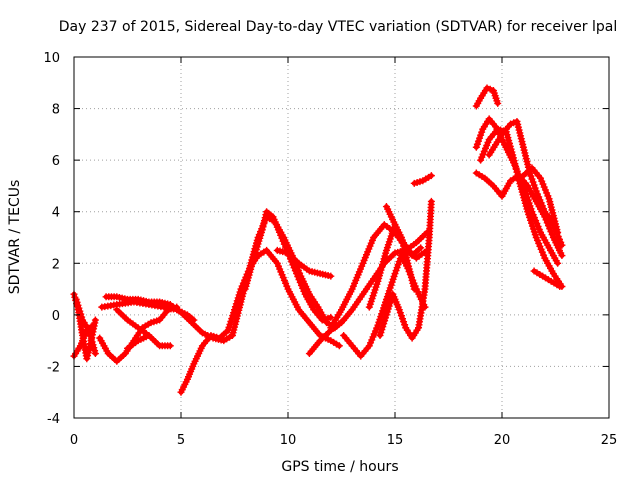  Describe the element at coordinates (53, 419) in the screenshot. I see `y-tick-label: -4` at that location.